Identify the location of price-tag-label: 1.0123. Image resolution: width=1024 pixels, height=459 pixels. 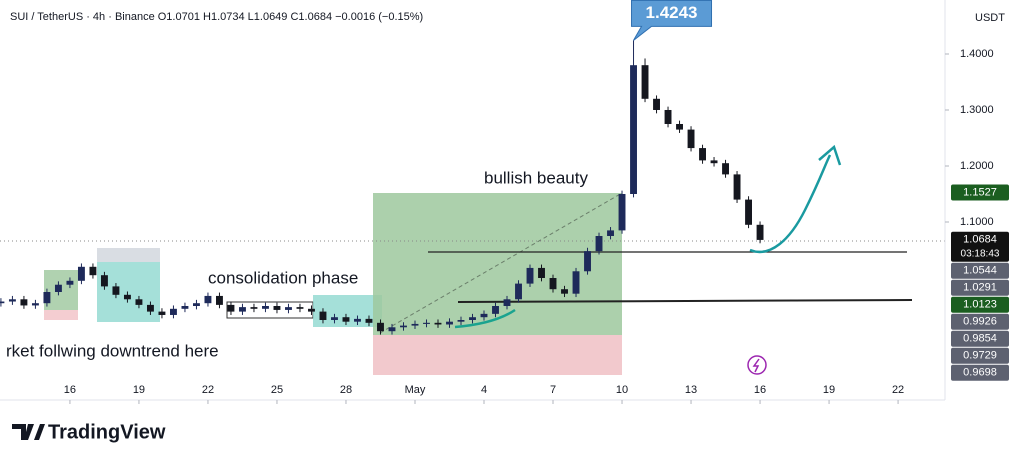
(980, 305).